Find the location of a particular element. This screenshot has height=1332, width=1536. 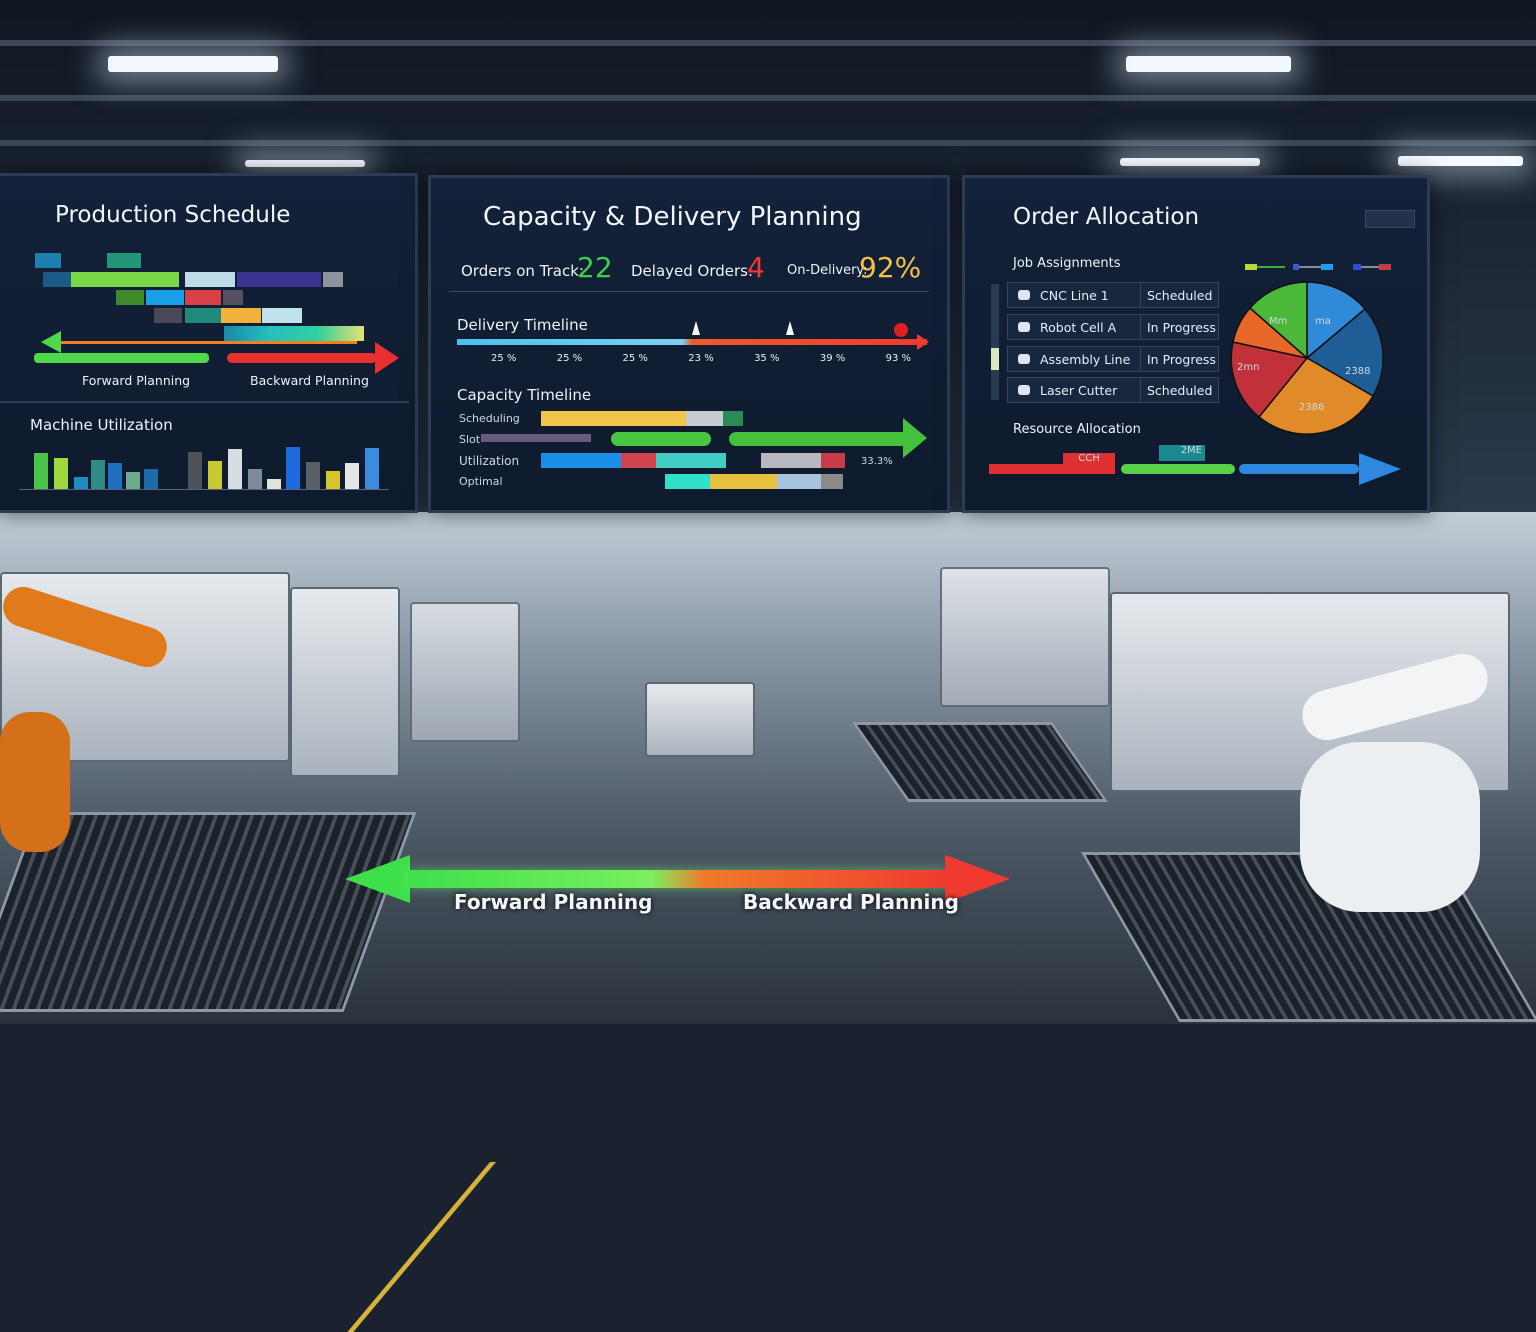

pie-slice-orange is located at coordinates (1316, 396).